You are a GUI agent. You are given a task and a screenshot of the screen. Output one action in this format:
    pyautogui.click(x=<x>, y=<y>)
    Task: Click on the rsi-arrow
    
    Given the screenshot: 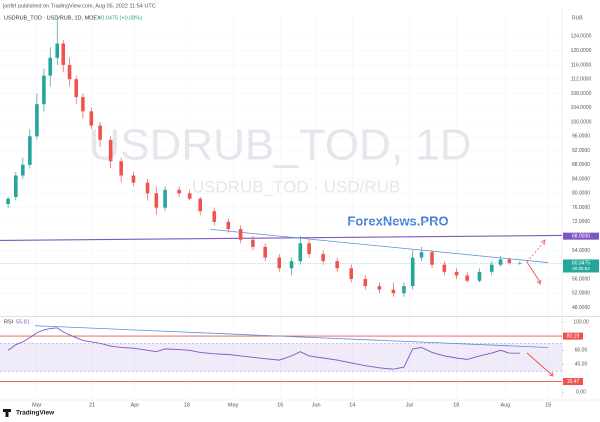 What is the action you would take?
    pyautogui.click(x=539, y=364)
    